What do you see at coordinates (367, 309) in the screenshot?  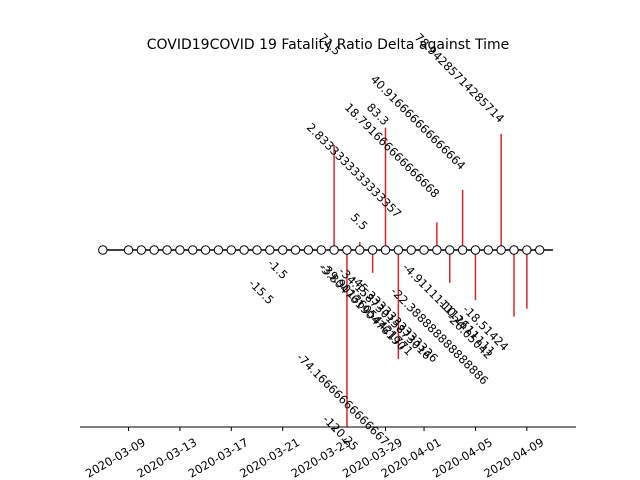 I see `data-label-10: -39.90136054421771` at bounding box center [367, 309].